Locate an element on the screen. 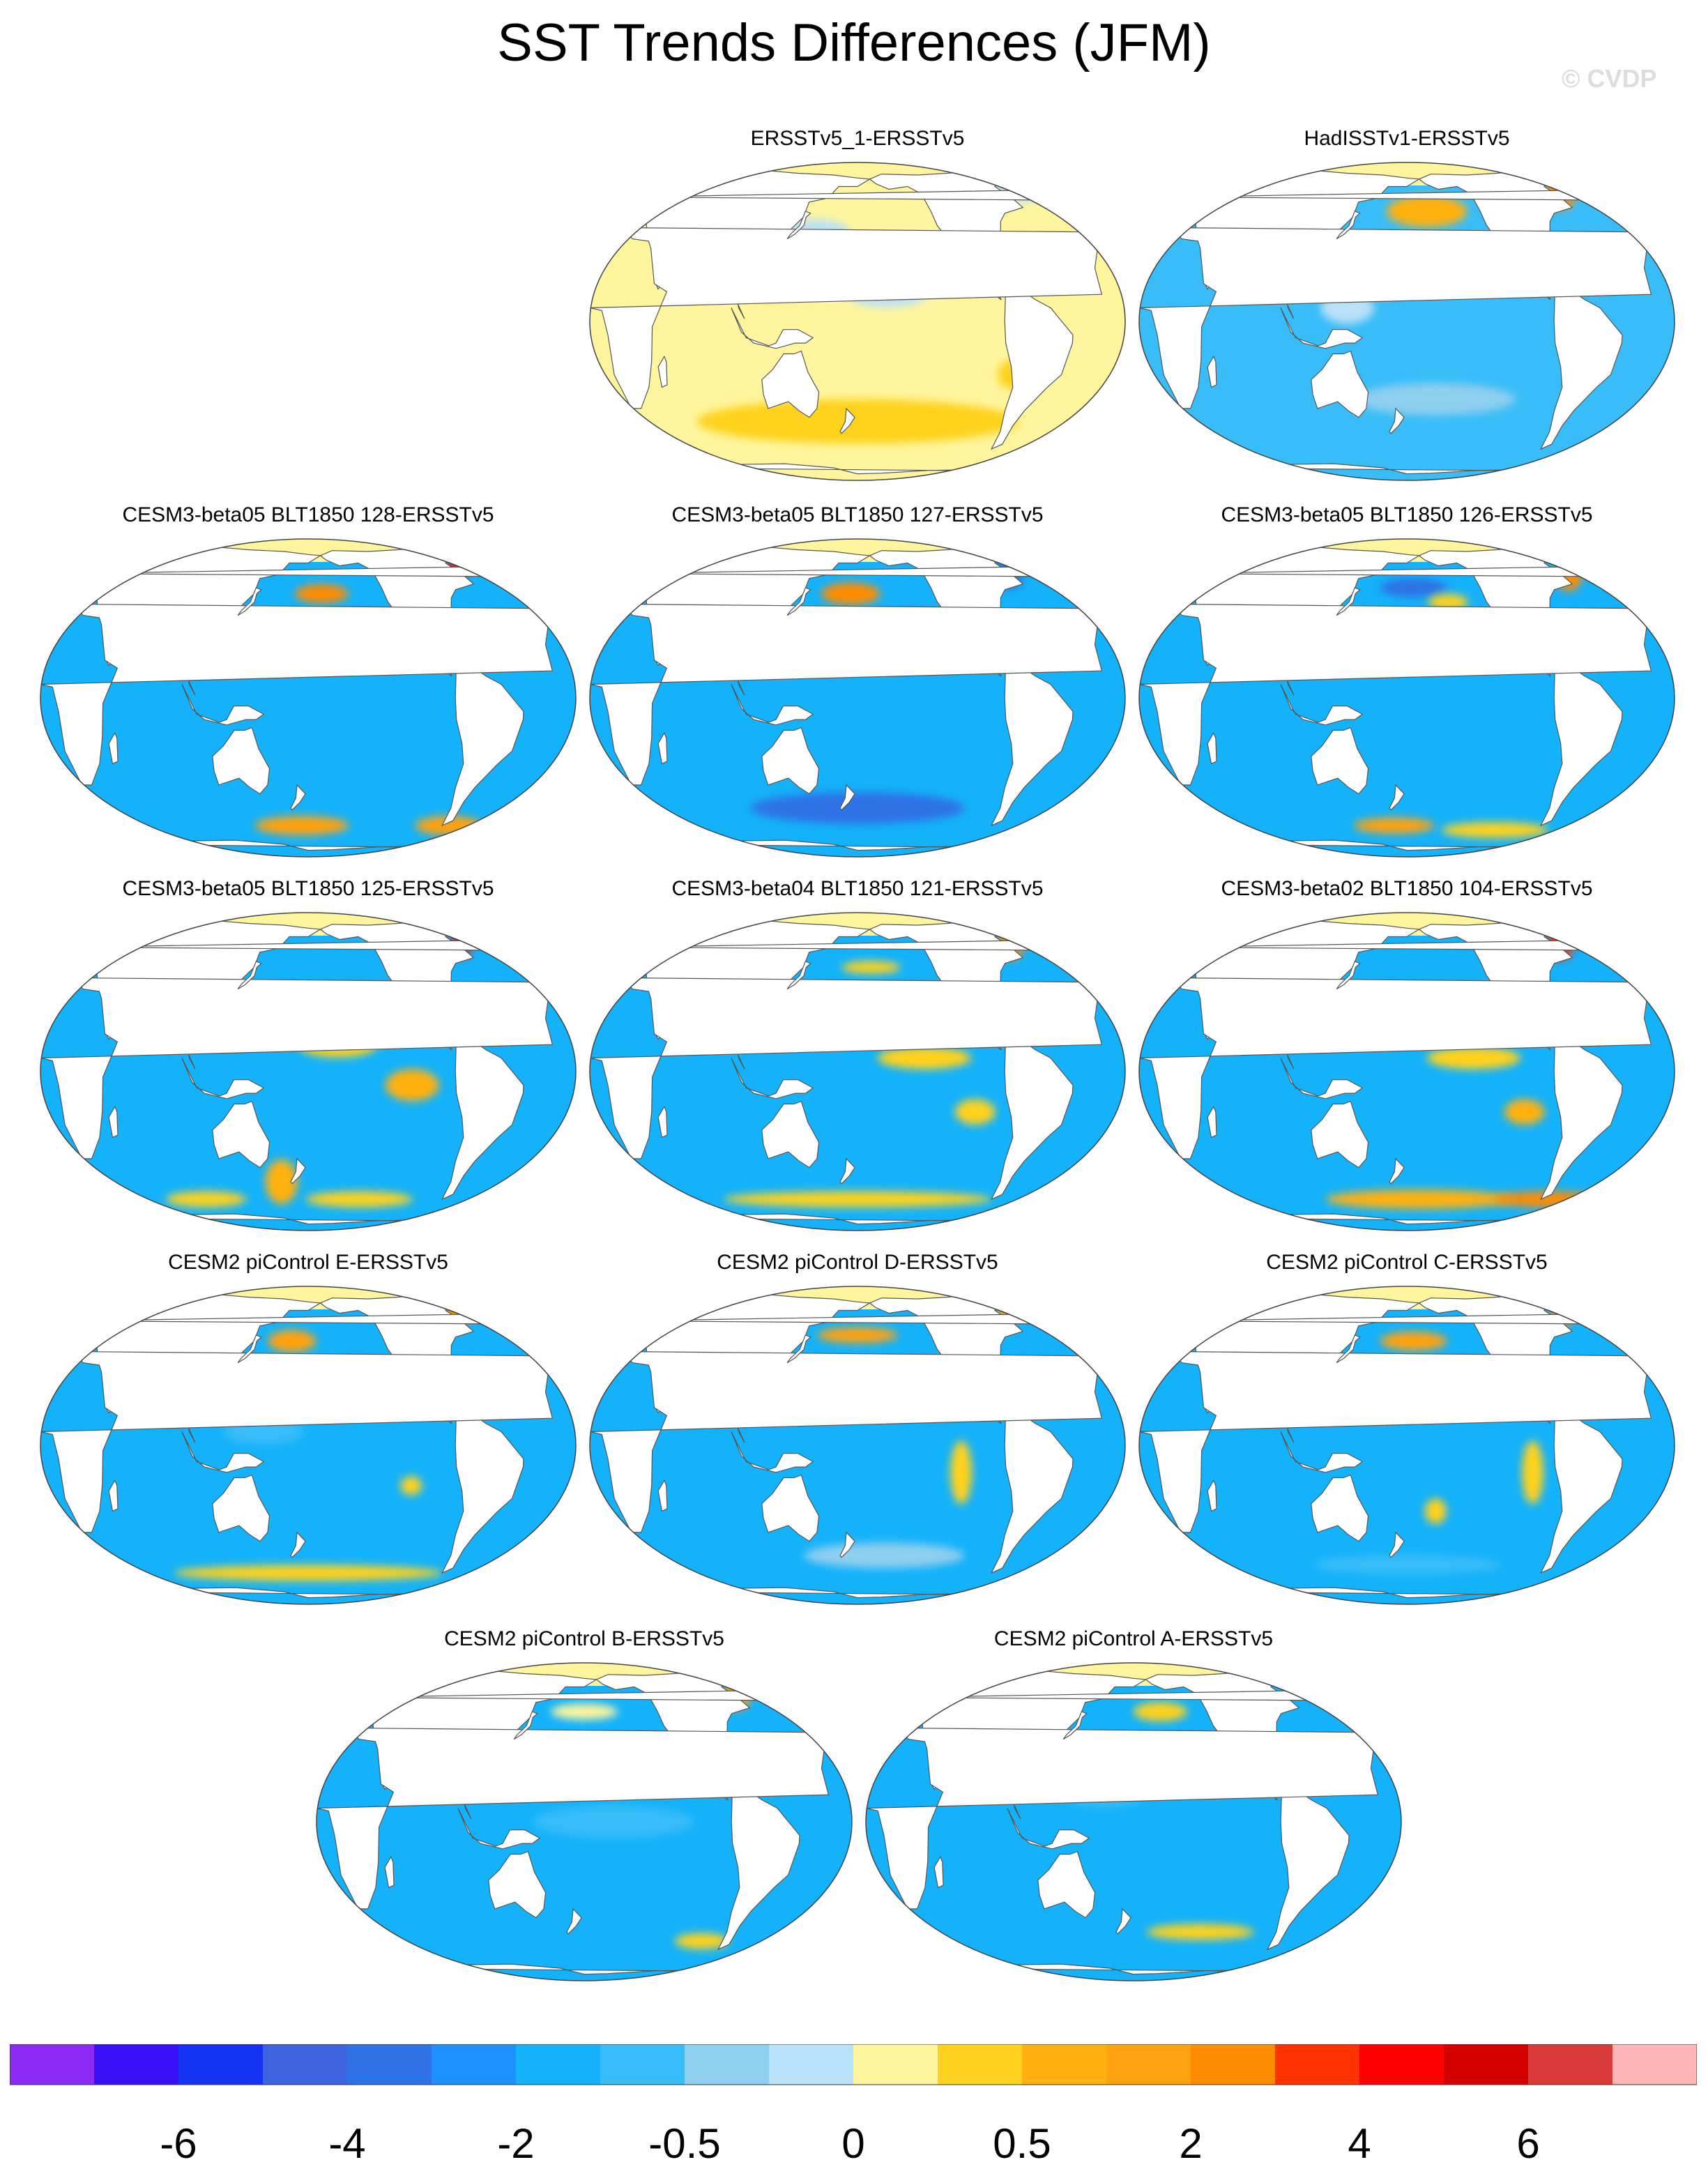  panel-title: CESM3-beta05 BLT1850 128-ERSSTv5 is located at coordinates (308, 514).